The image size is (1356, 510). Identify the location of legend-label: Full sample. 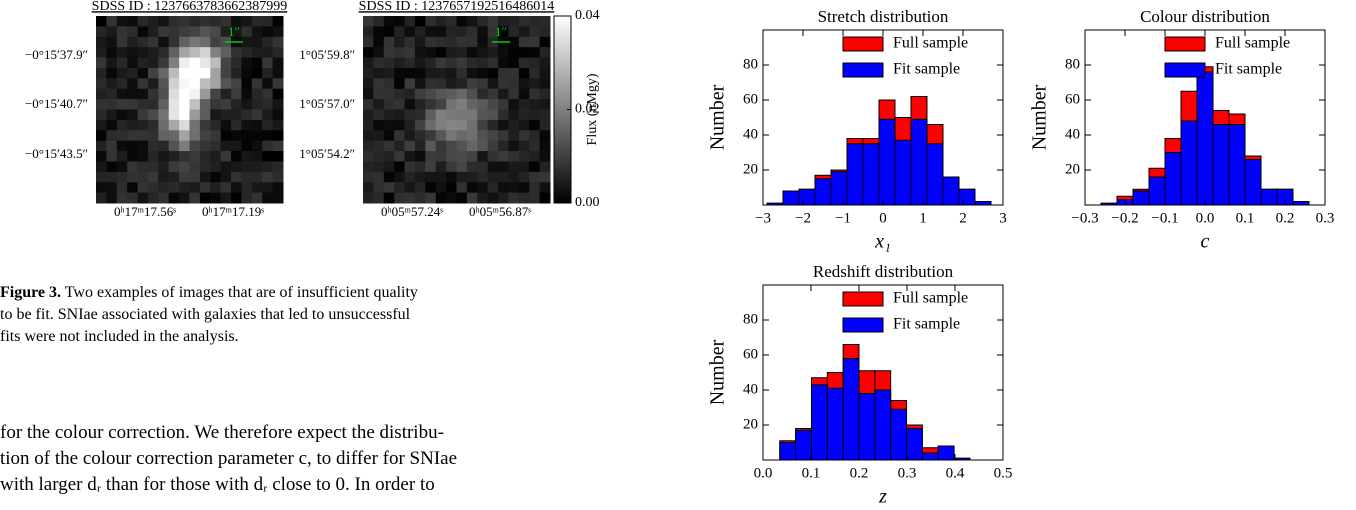
(930, 43).